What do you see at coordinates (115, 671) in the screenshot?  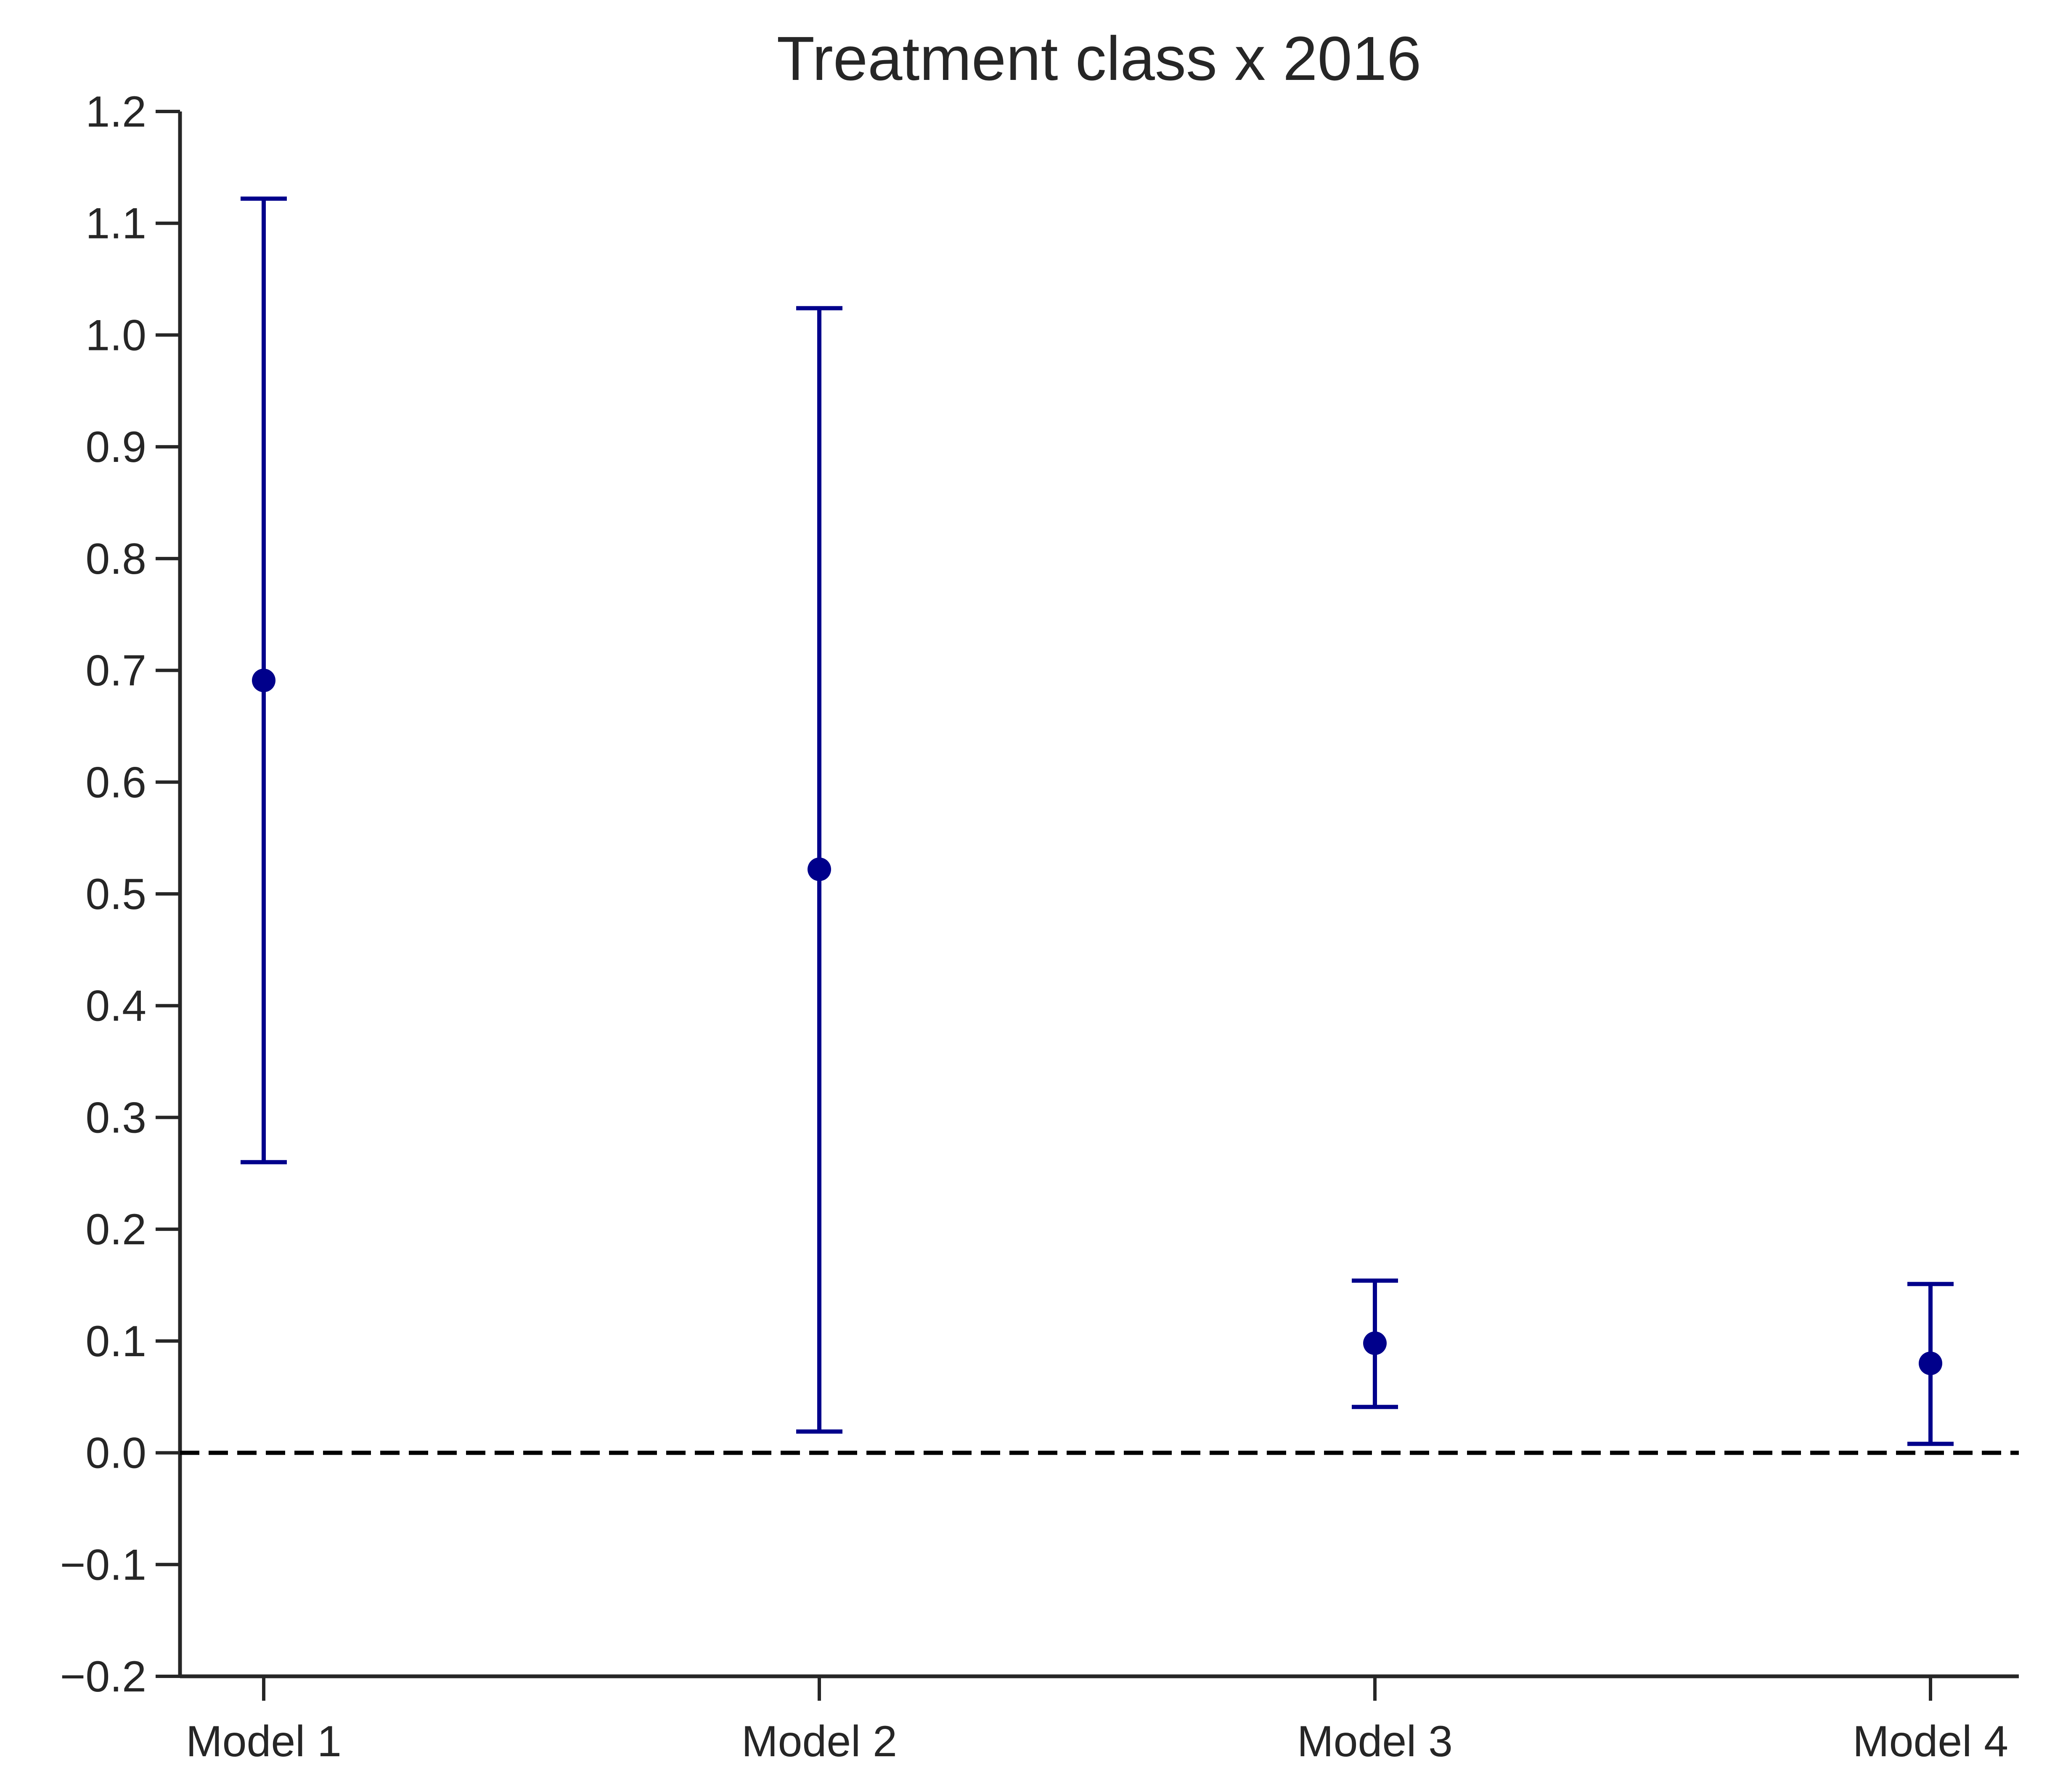 I see `y-tick-label: 0.7` at bounding box center [115, 671].